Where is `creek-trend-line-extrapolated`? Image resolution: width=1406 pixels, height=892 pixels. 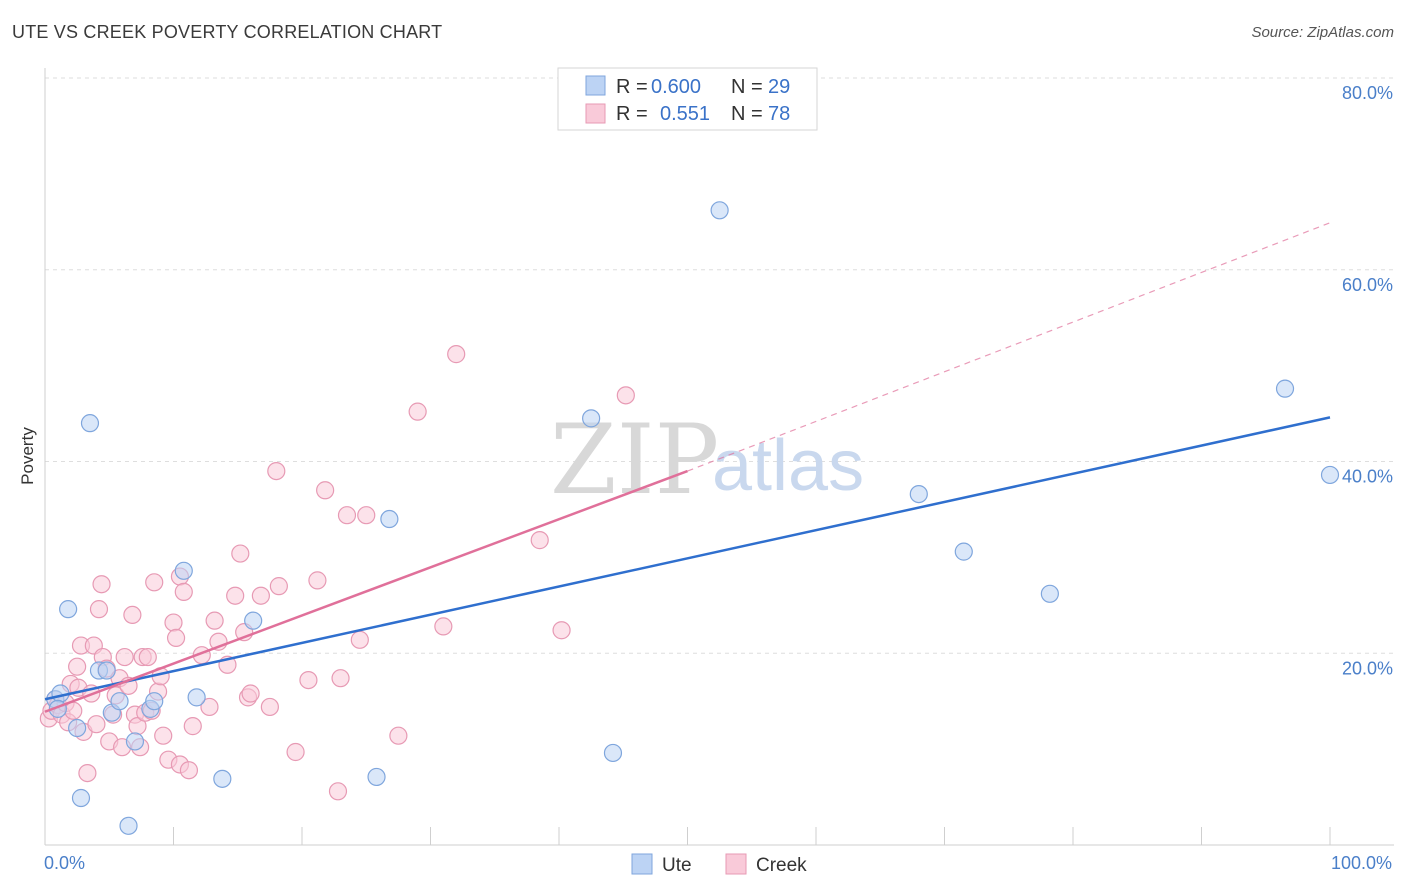
creek-trend-line-extrapolated is located at coordinates (1009, 347).